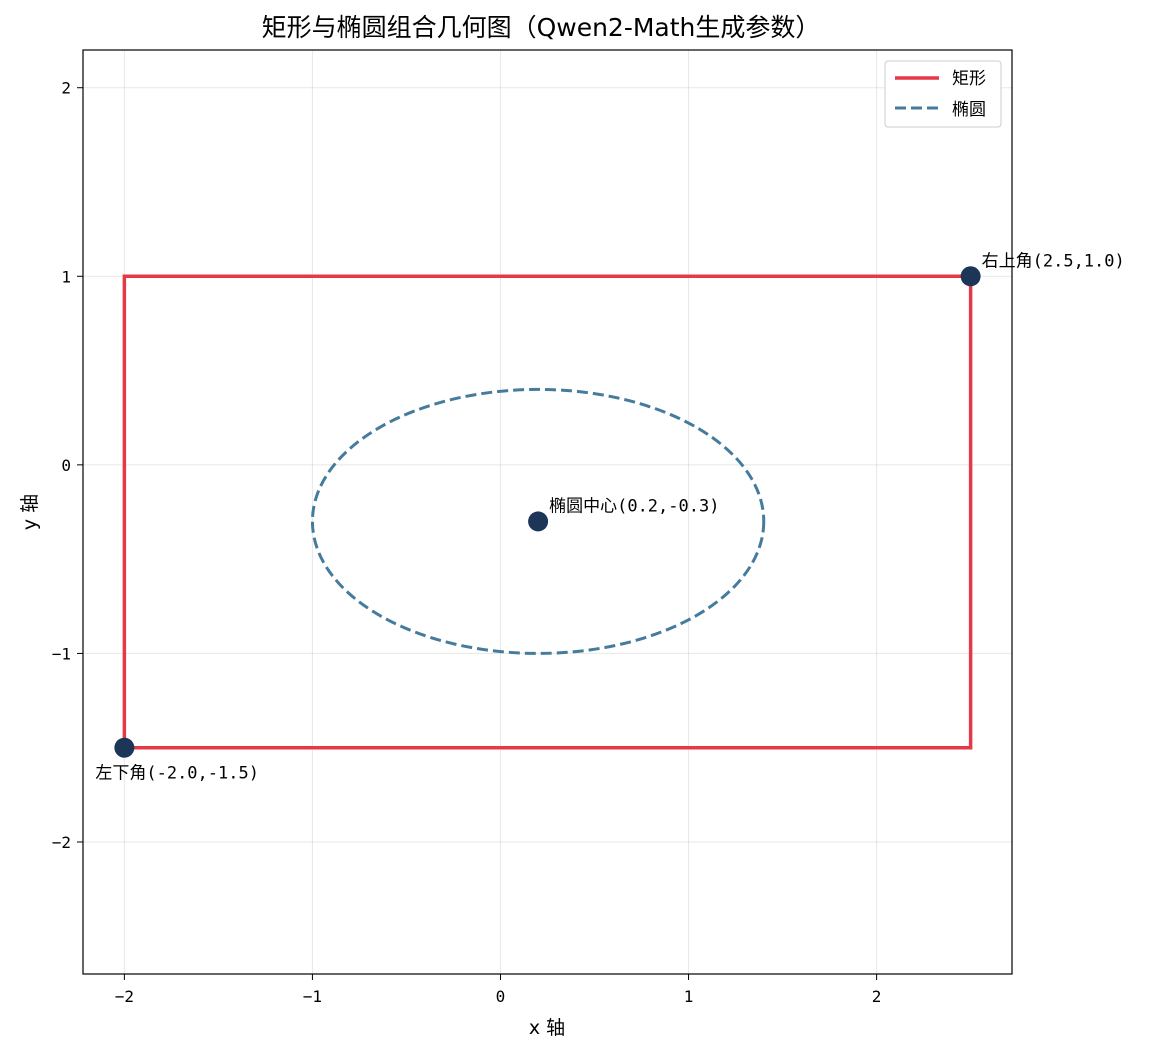 Image resolution: width=1151 pixels, height=1053 pixels. I want to click on y-tick-label: −2, so click(61, 842).